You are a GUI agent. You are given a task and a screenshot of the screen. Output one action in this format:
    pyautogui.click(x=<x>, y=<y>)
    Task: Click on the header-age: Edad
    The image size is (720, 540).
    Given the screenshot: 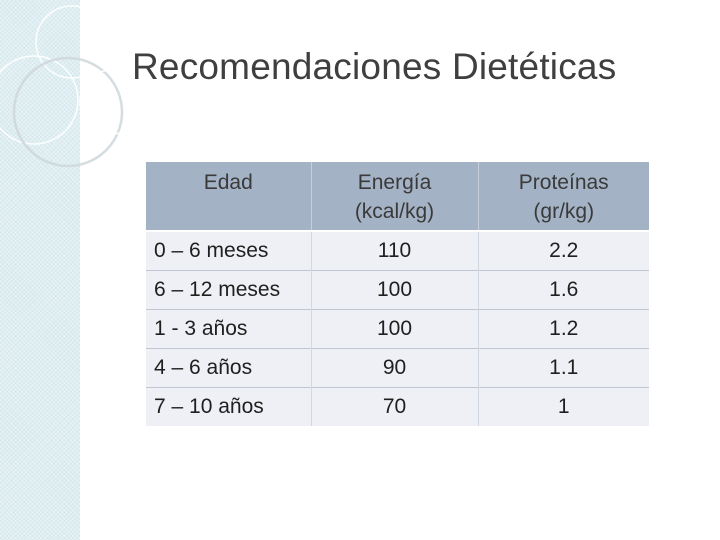 What is the action you would take?
    pyautogui.click(x=229, y=196)
    